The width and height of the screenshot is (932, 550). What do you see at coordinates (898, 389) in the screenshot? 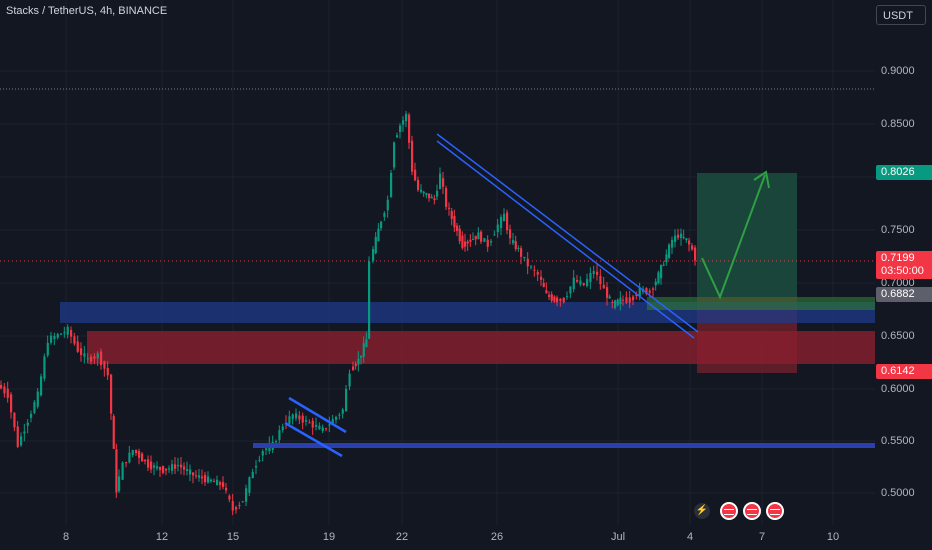
I see `price-tick: 0.6000` at bounding box center [898, 389].